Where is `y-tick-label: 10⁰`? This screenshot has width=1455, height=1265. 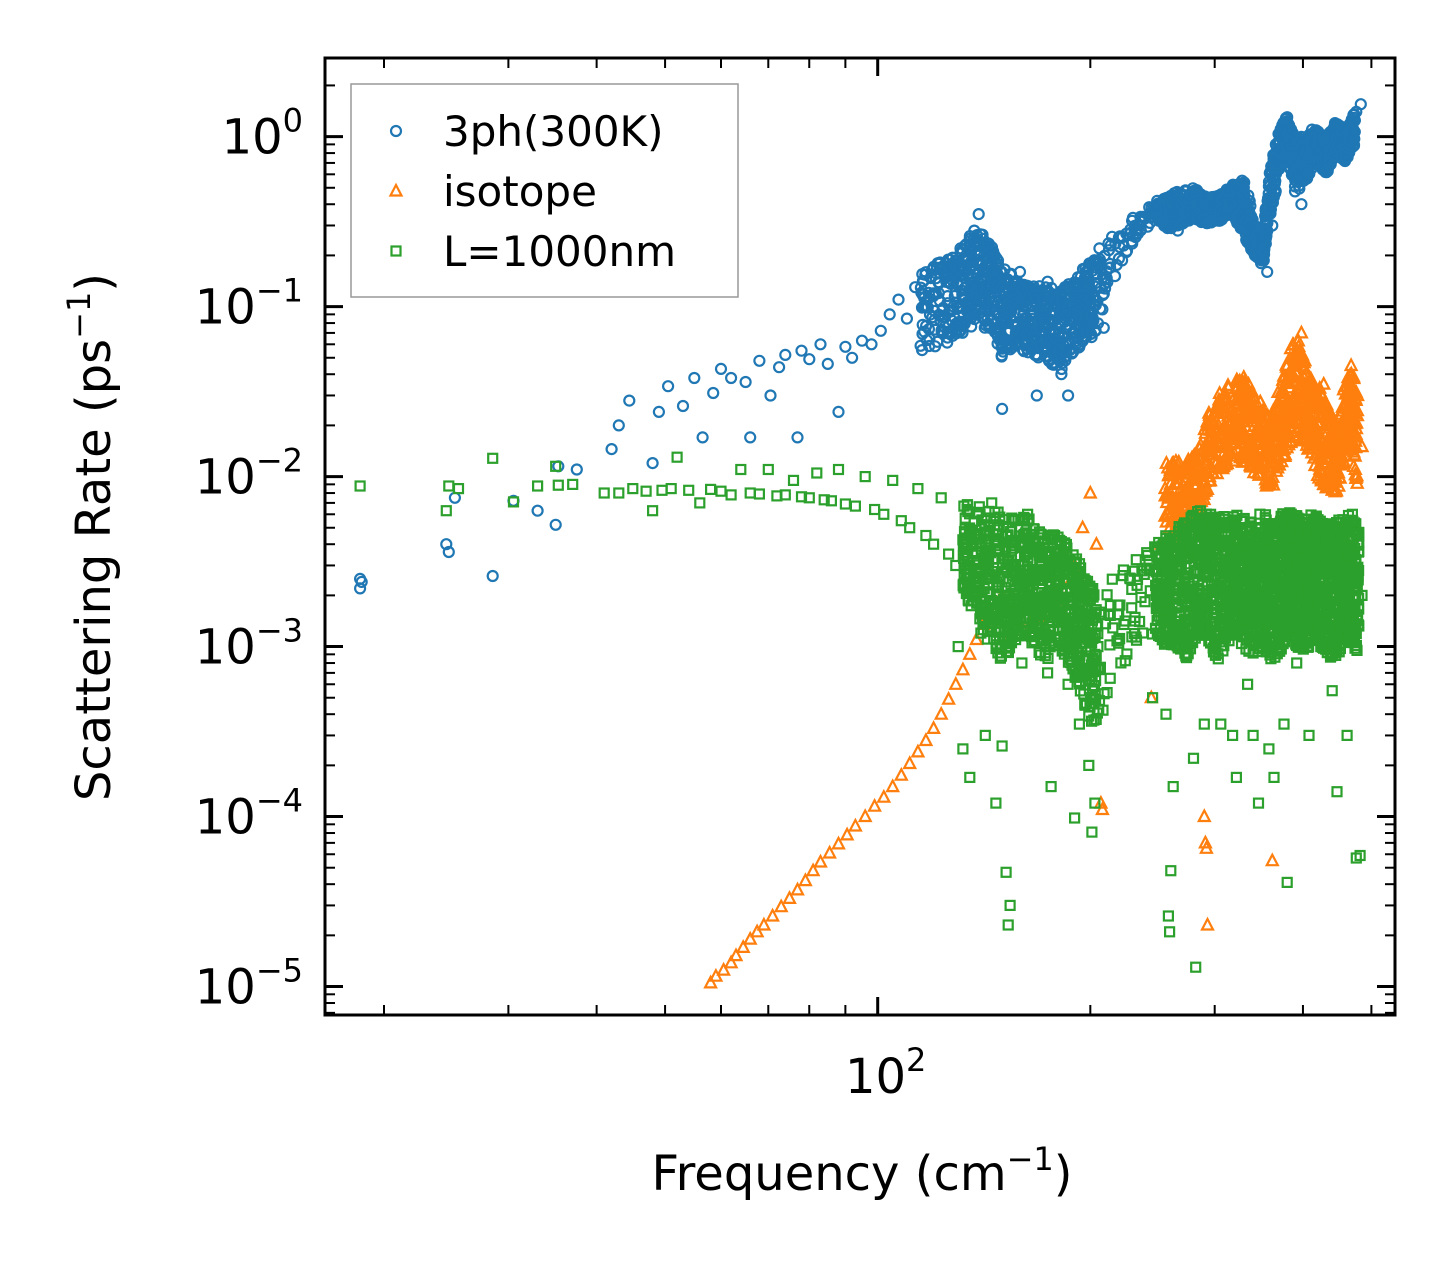
y-tick-label: 10⁰ is located at coordinates (262, 134).